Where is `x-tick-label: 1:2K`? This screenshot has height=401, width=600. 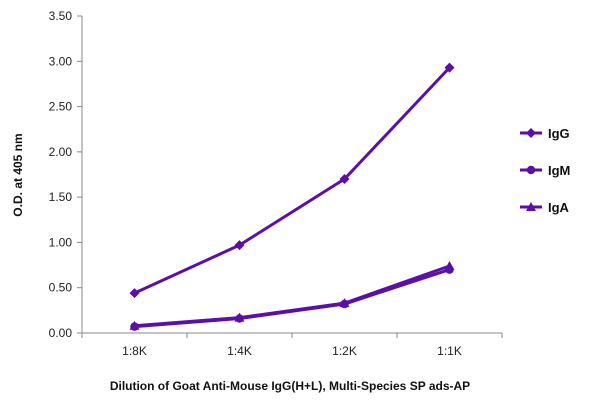 x-tick-label: 1:2K is located at coordinates (344, 351).